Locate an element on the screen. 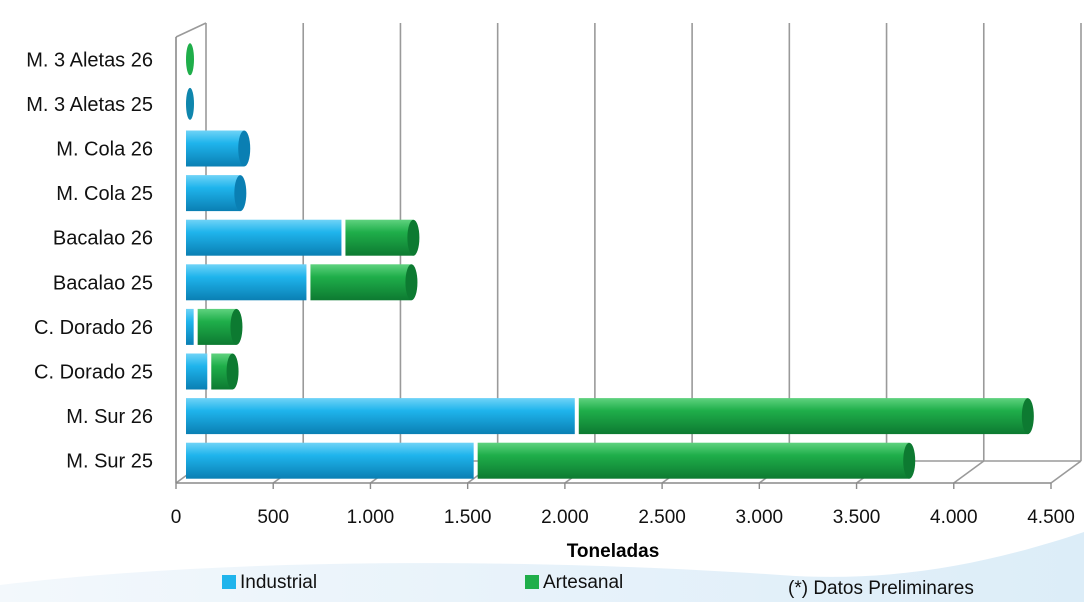 This screenshot has width=1084, height=602. y-category-label: C. Dorado 26 is located at coordinates (93, 328).